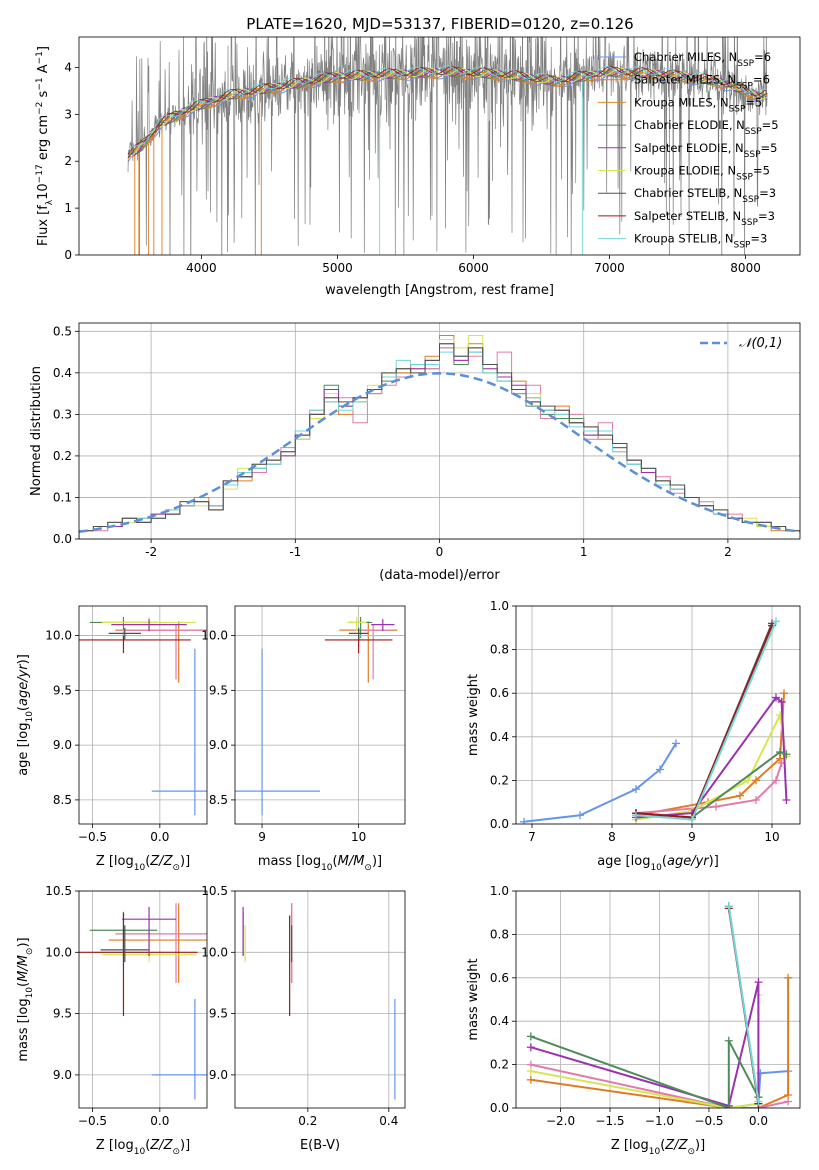  What do you see at coordinates (745, 268) in the screenshot?
I see `x-tick-label: 8000` at bounding box center [745, 268].